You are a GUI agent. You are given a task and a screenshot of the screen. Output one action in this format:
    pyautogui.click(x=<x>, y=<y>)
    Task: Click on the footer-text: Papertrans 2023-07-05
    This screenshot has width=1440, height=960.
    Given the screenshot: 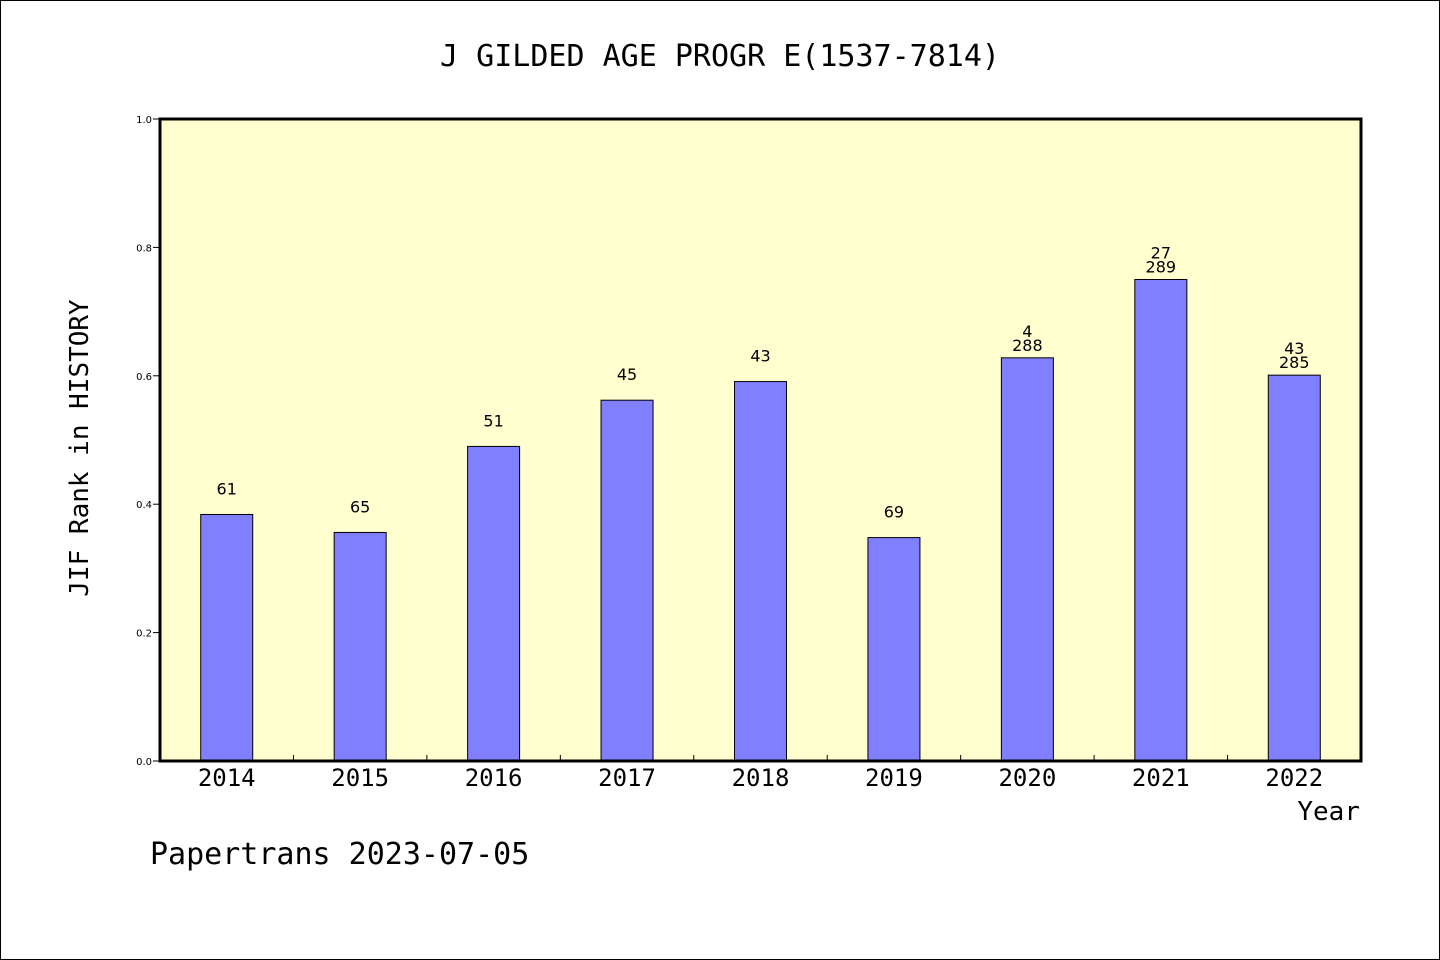 What is the action you would take?
    pyautogui.click(x=339, y=854)
    